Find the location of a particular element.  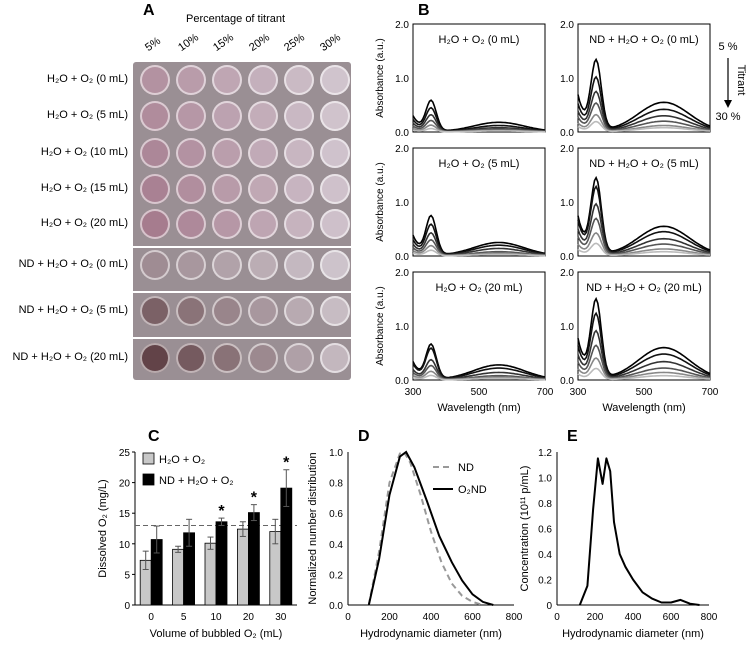

plate-row-label: ND + H₂O + O₂ (5 mL) is located at coordinates (73, 310).